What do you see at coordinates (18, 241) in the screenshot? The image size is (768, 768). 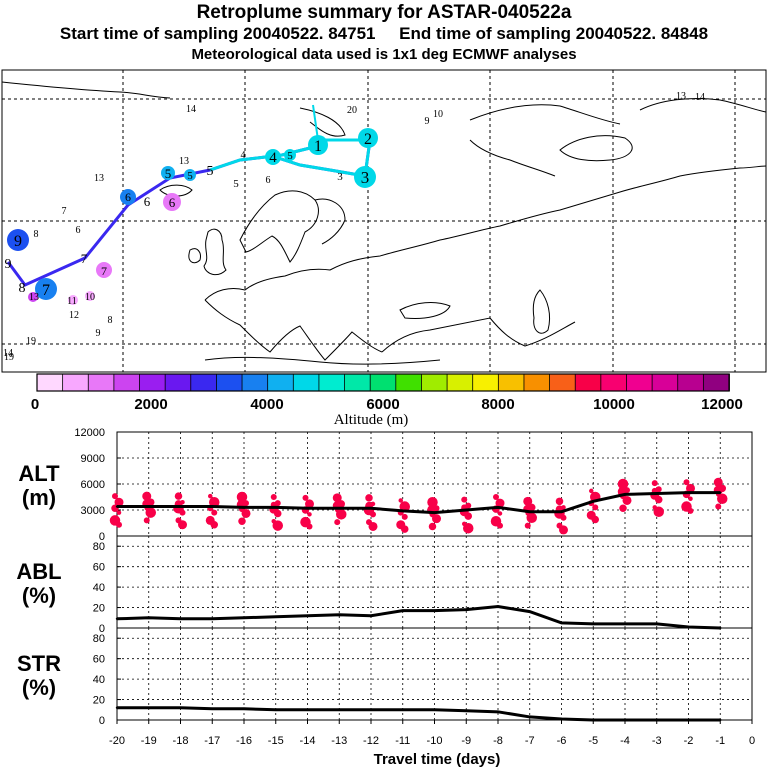 I see `label-9: 9` at bounding box center [18, 241].